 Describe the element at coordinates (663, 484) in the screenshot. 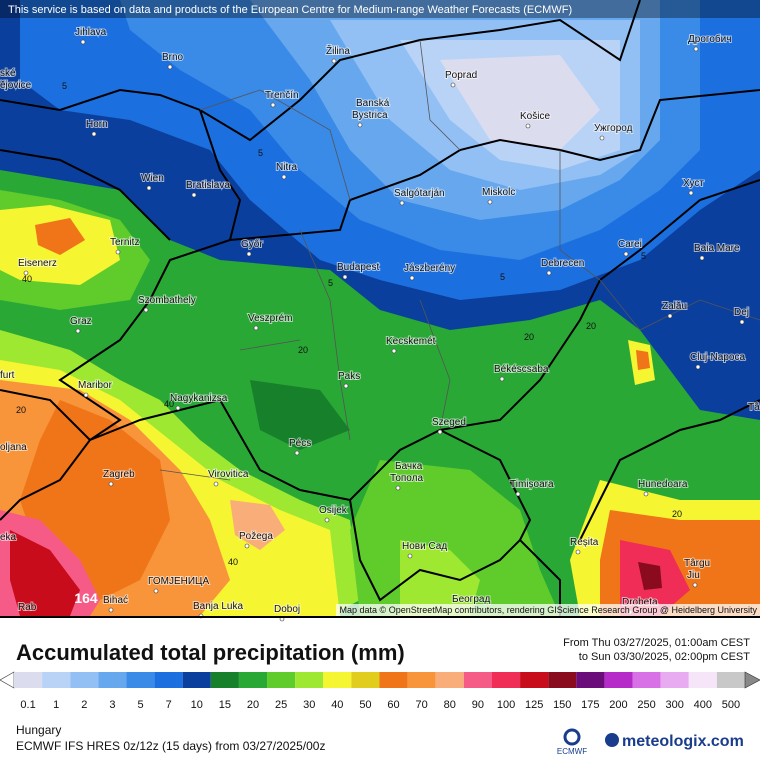

I see `city-label: Hunedoara` at that location.